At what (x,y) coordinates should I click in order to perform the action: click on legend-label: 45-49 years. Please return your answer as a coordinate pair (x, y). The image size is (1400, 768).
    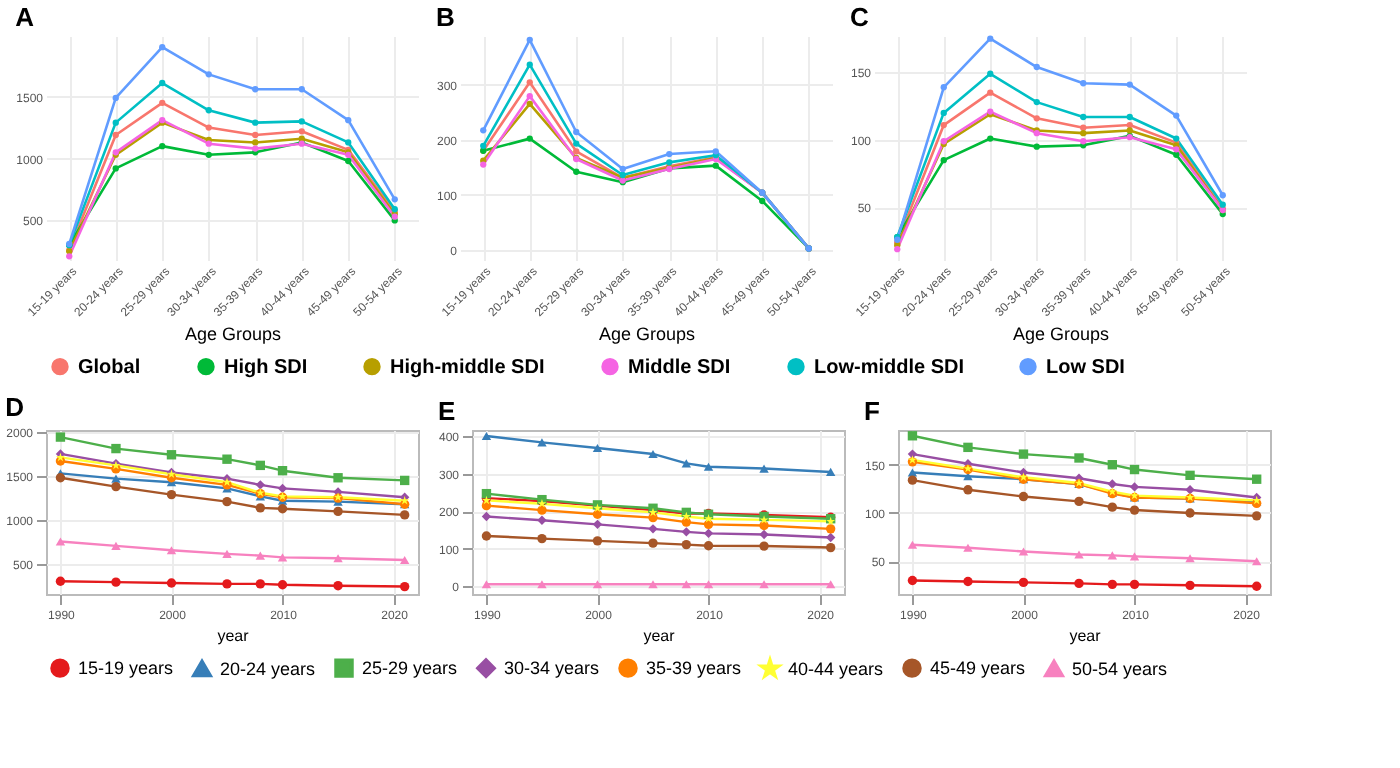
    Looking at the image, I should click on (978, 668).